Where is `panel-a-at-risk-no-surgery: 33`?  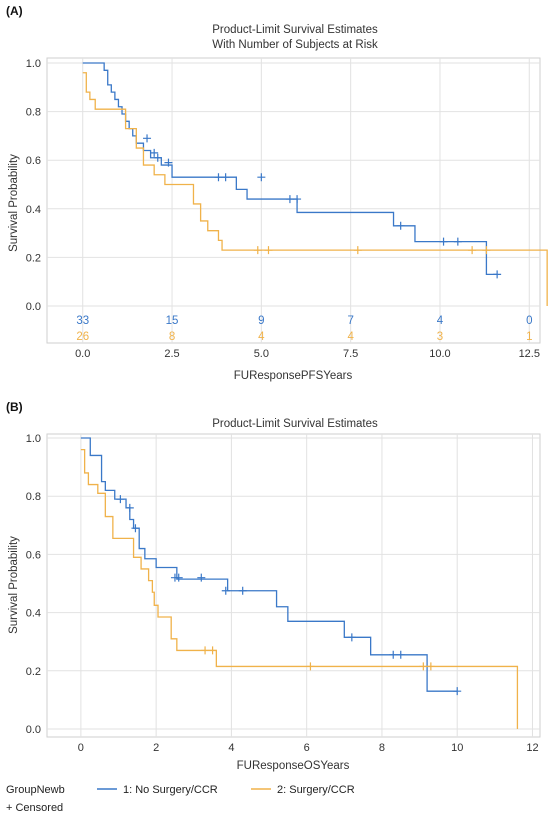
panel-a-at-risk-no-surgery: 33 is located at coordinates (82, 321).